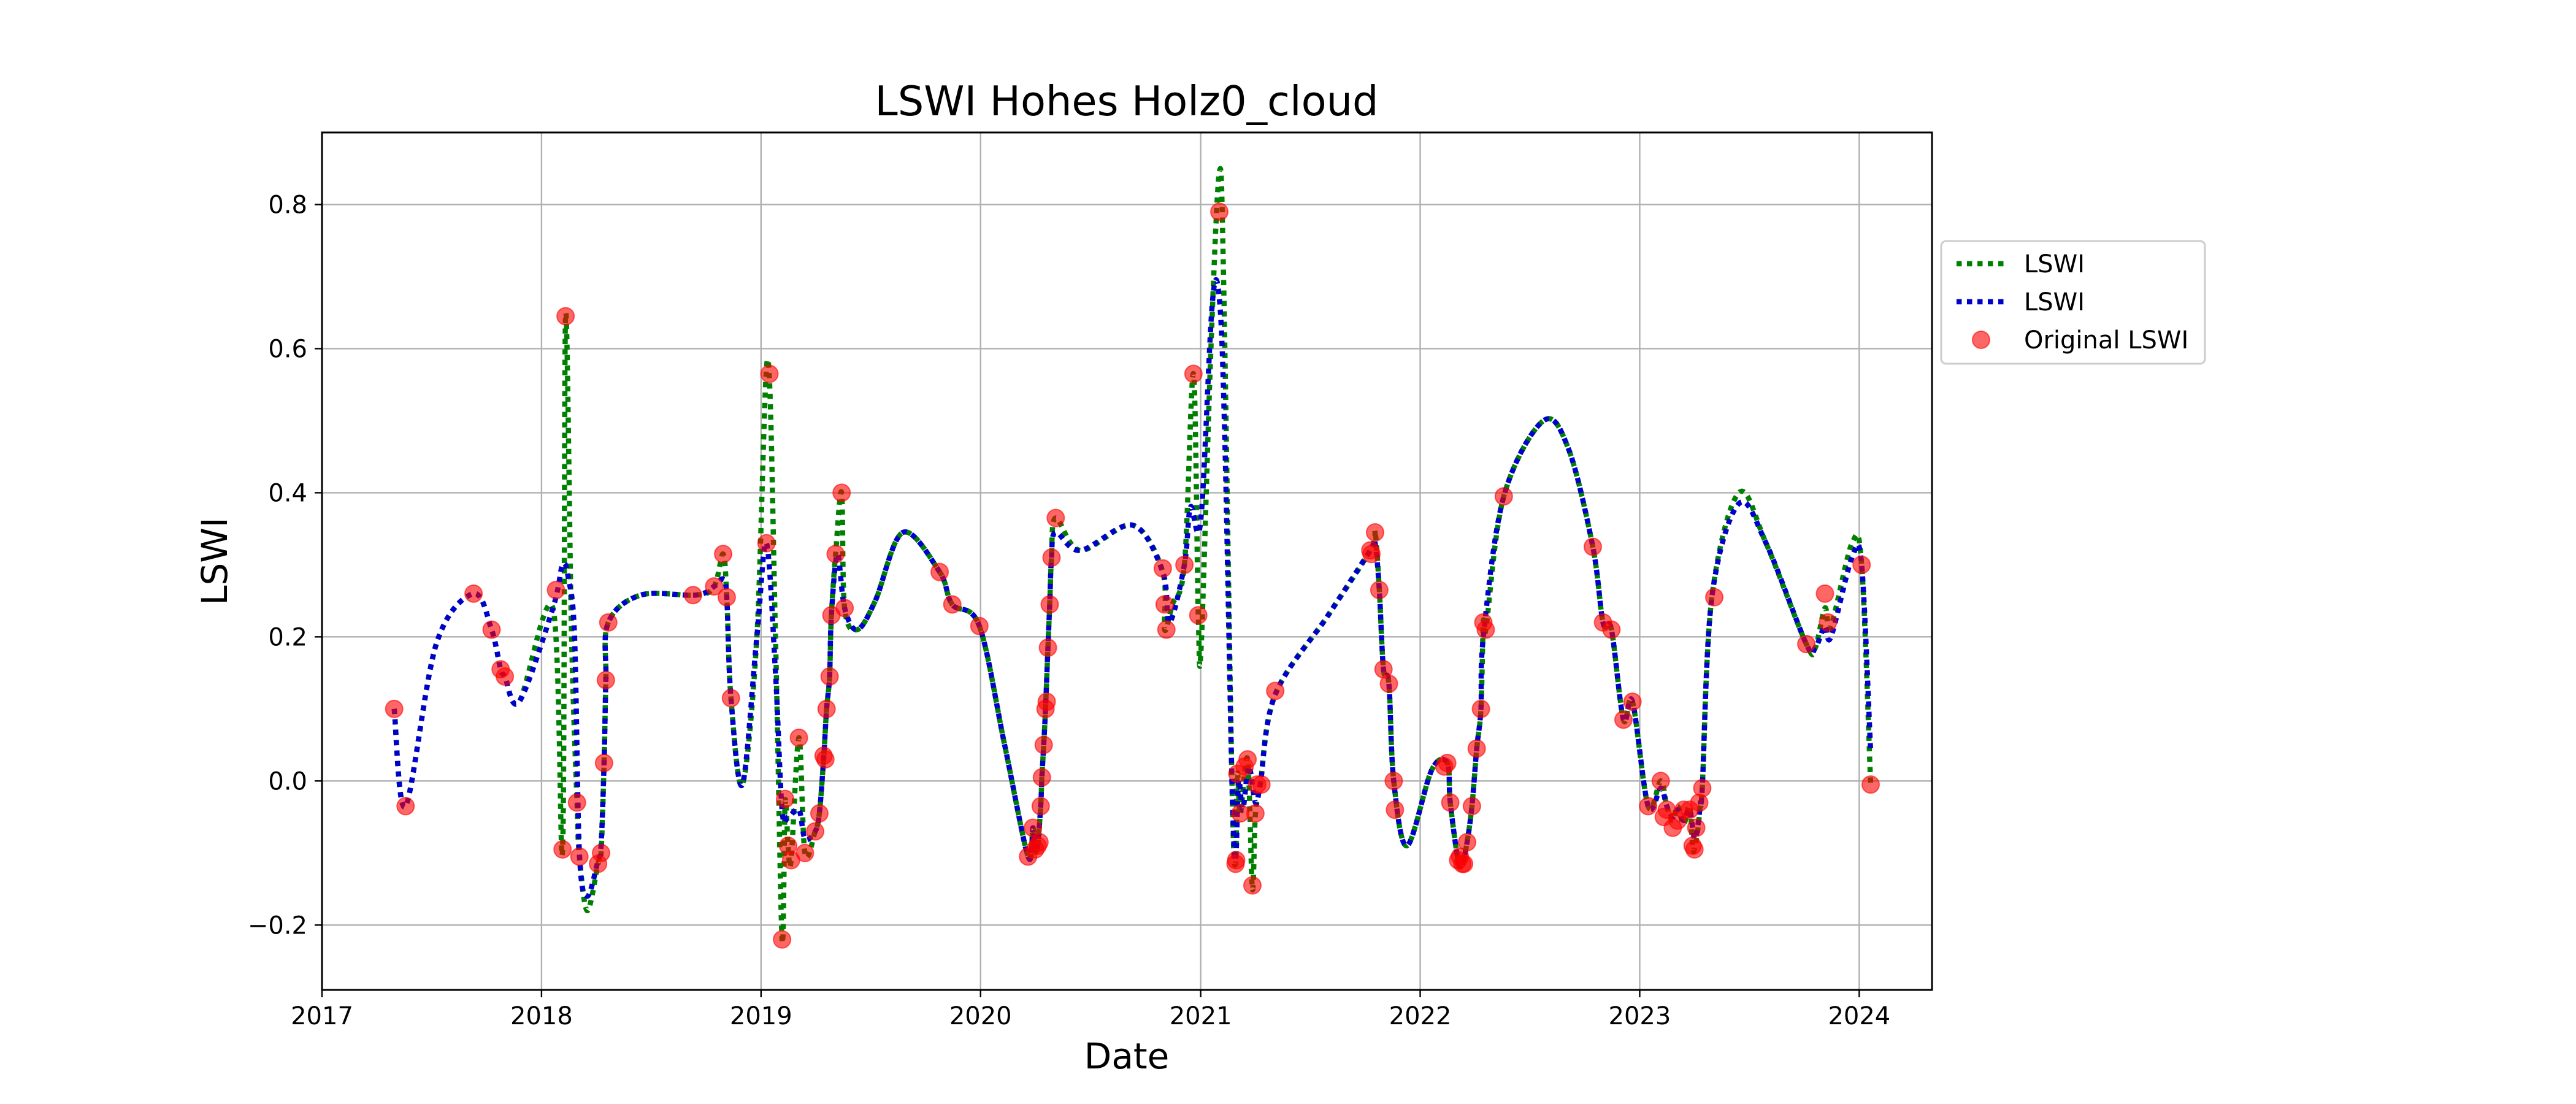 The width and height of the screenshot is (2576, 1104). I want to click on x-tick-label: 2023, so click(1640, 1016).